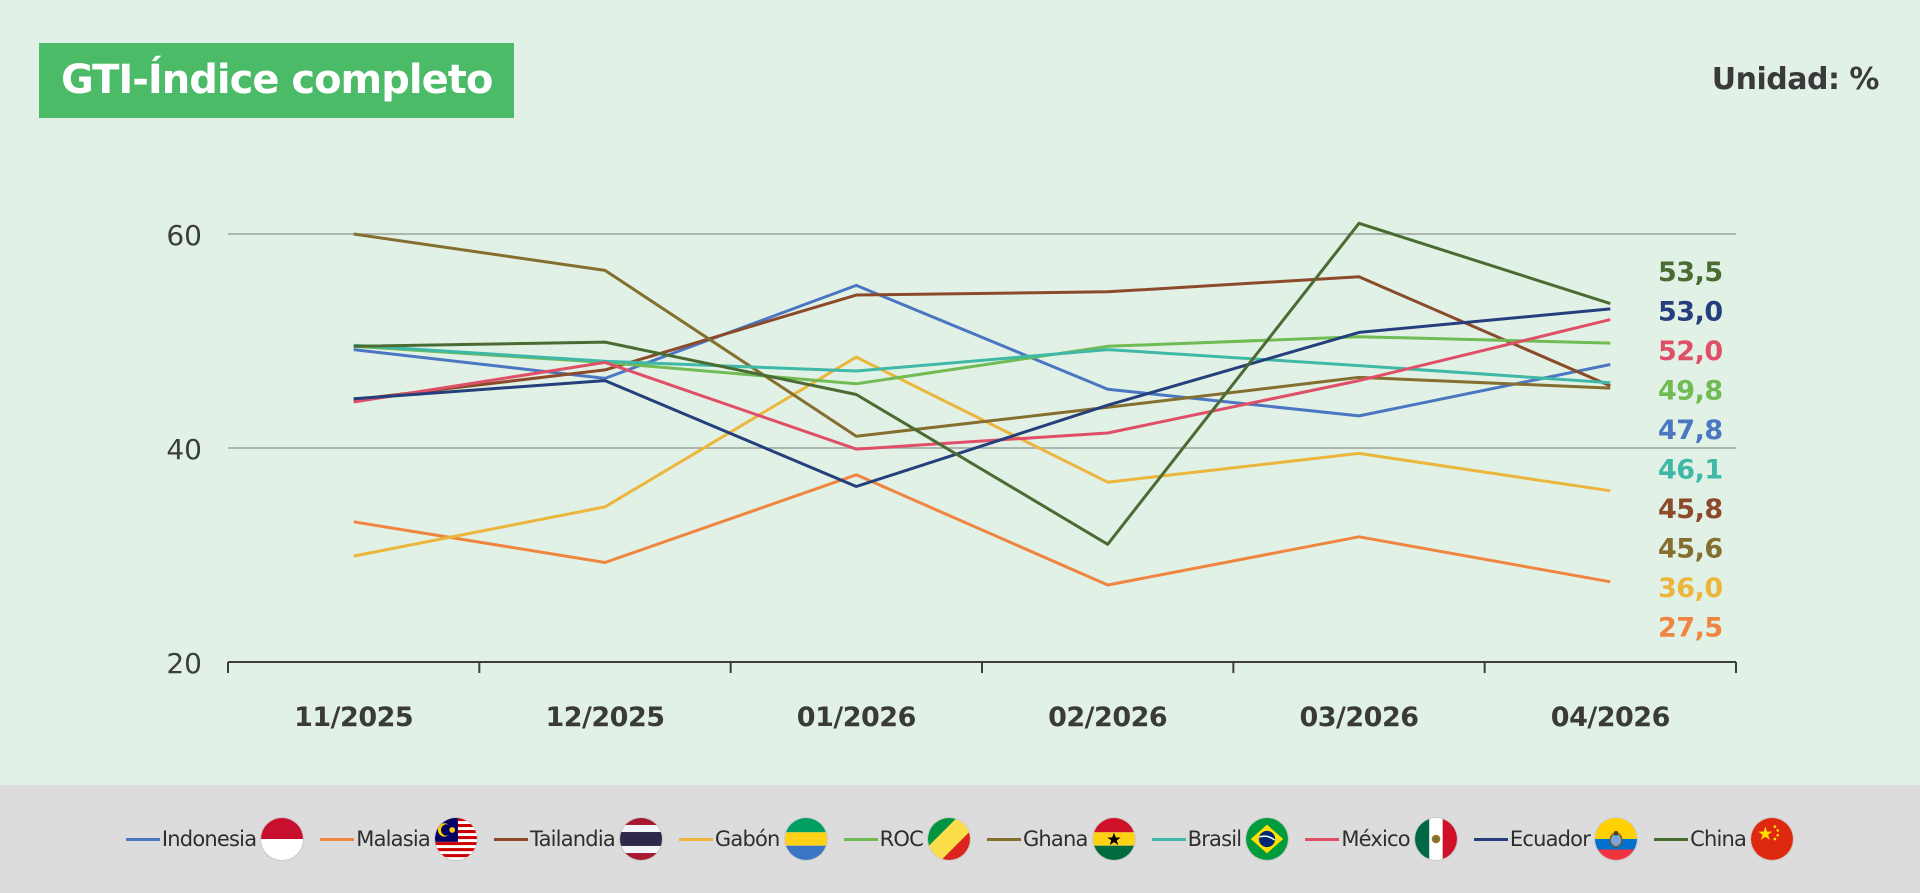 This screenshot has height=893, width=1920. Describe the element at coordinates (1215, 839) in the screenshot. I see `legend-label: Brasil` at that location.